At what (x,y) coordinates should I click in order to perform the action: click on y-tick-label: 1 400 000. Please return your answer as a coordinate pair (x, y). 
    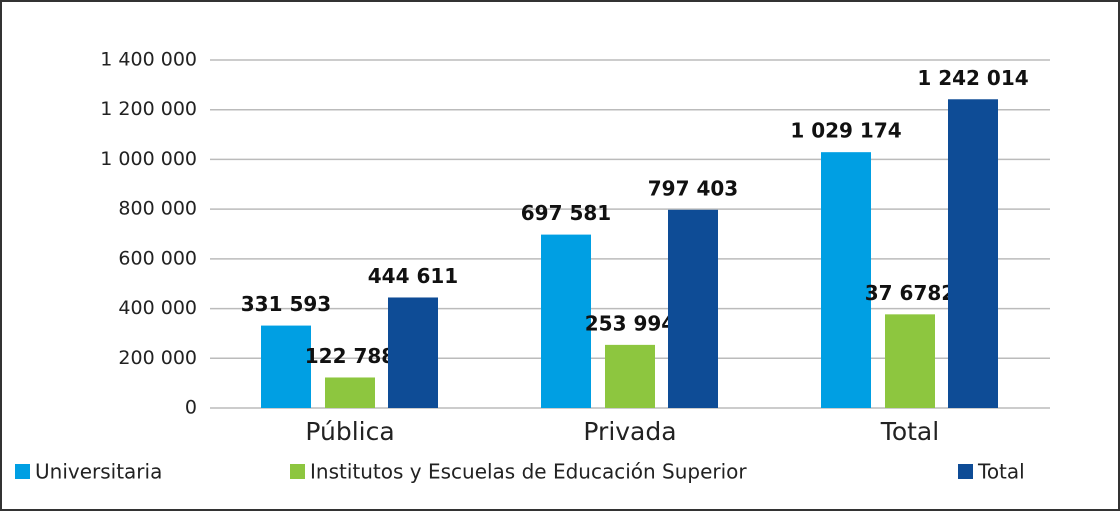
    Looking at the image, I should click on (148, 60).